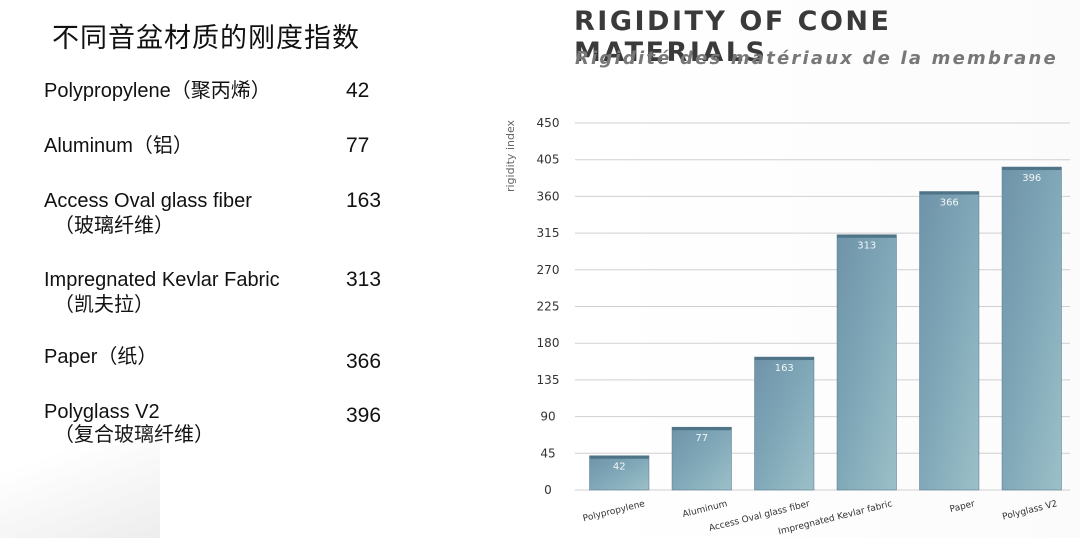  I want to click on x-tick-label: Aluminum, so click(705, 509).